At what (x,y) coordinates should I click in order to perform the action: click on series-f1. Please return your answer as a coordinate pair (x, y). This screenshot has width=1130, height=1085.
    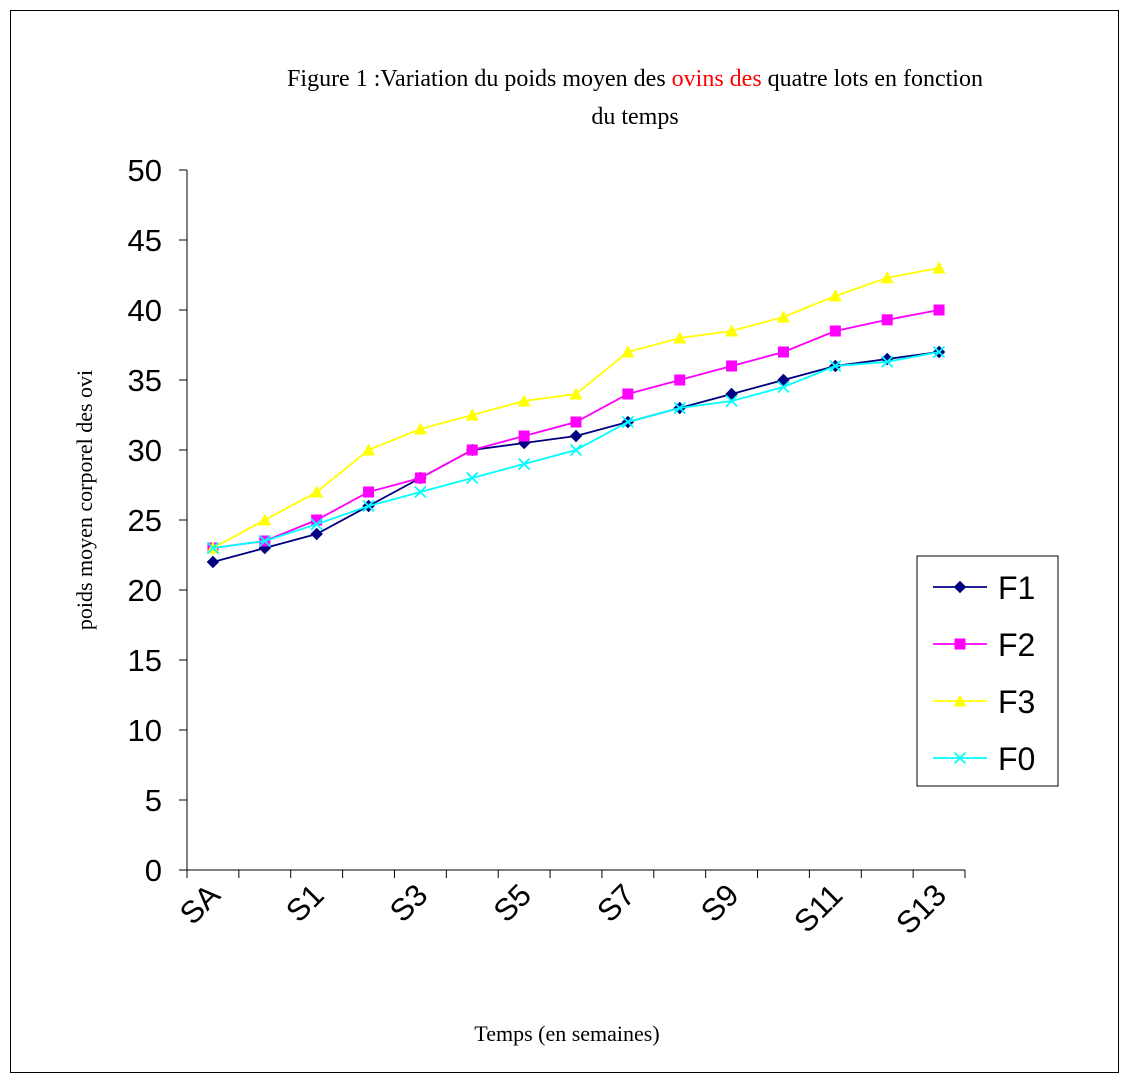
    Looking at the image, I should click on (576, 457).